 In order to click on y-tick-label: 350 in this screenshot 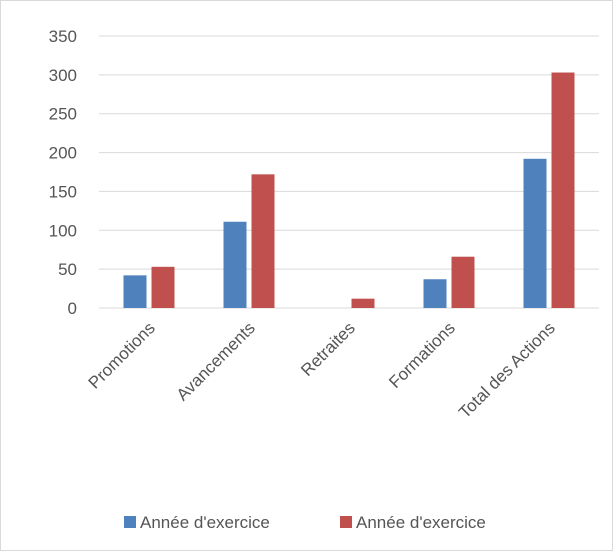, I will do `click(63, 36)`.